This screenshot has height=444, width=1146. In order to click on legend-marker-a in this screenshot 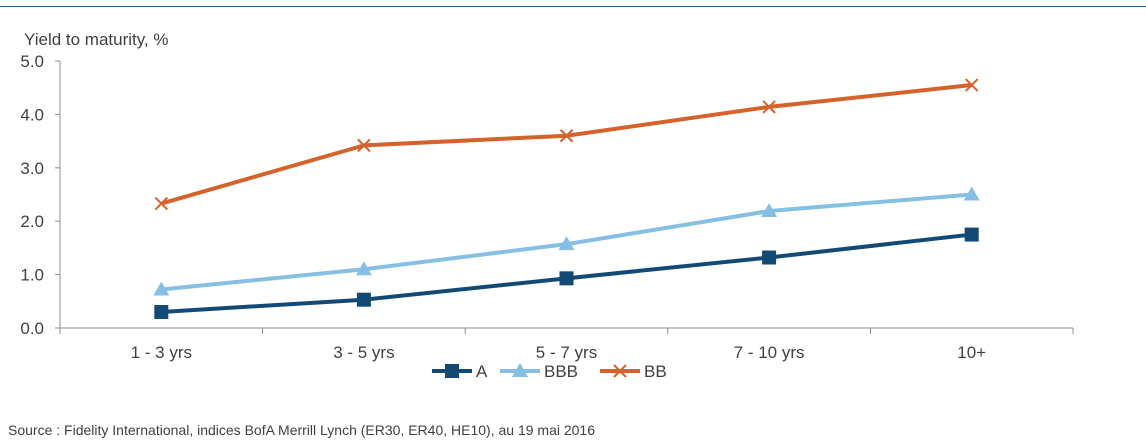, I will do `click(452, 371)`.